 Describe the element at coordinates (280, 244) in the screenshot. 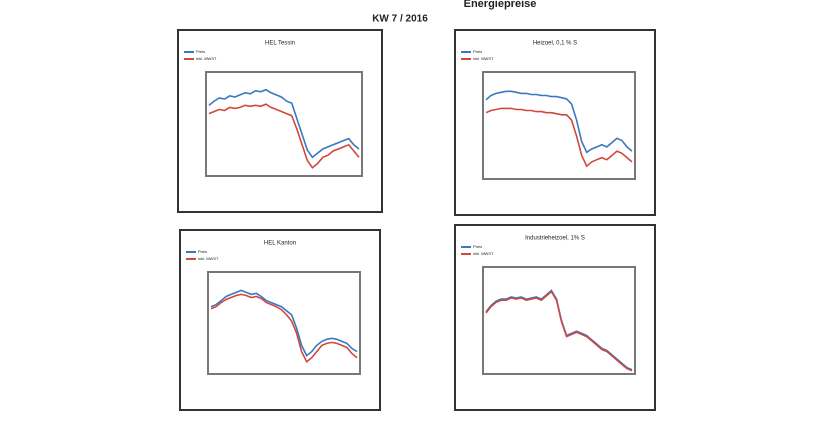

I see `chart-title: HEL Kanton` at that location.